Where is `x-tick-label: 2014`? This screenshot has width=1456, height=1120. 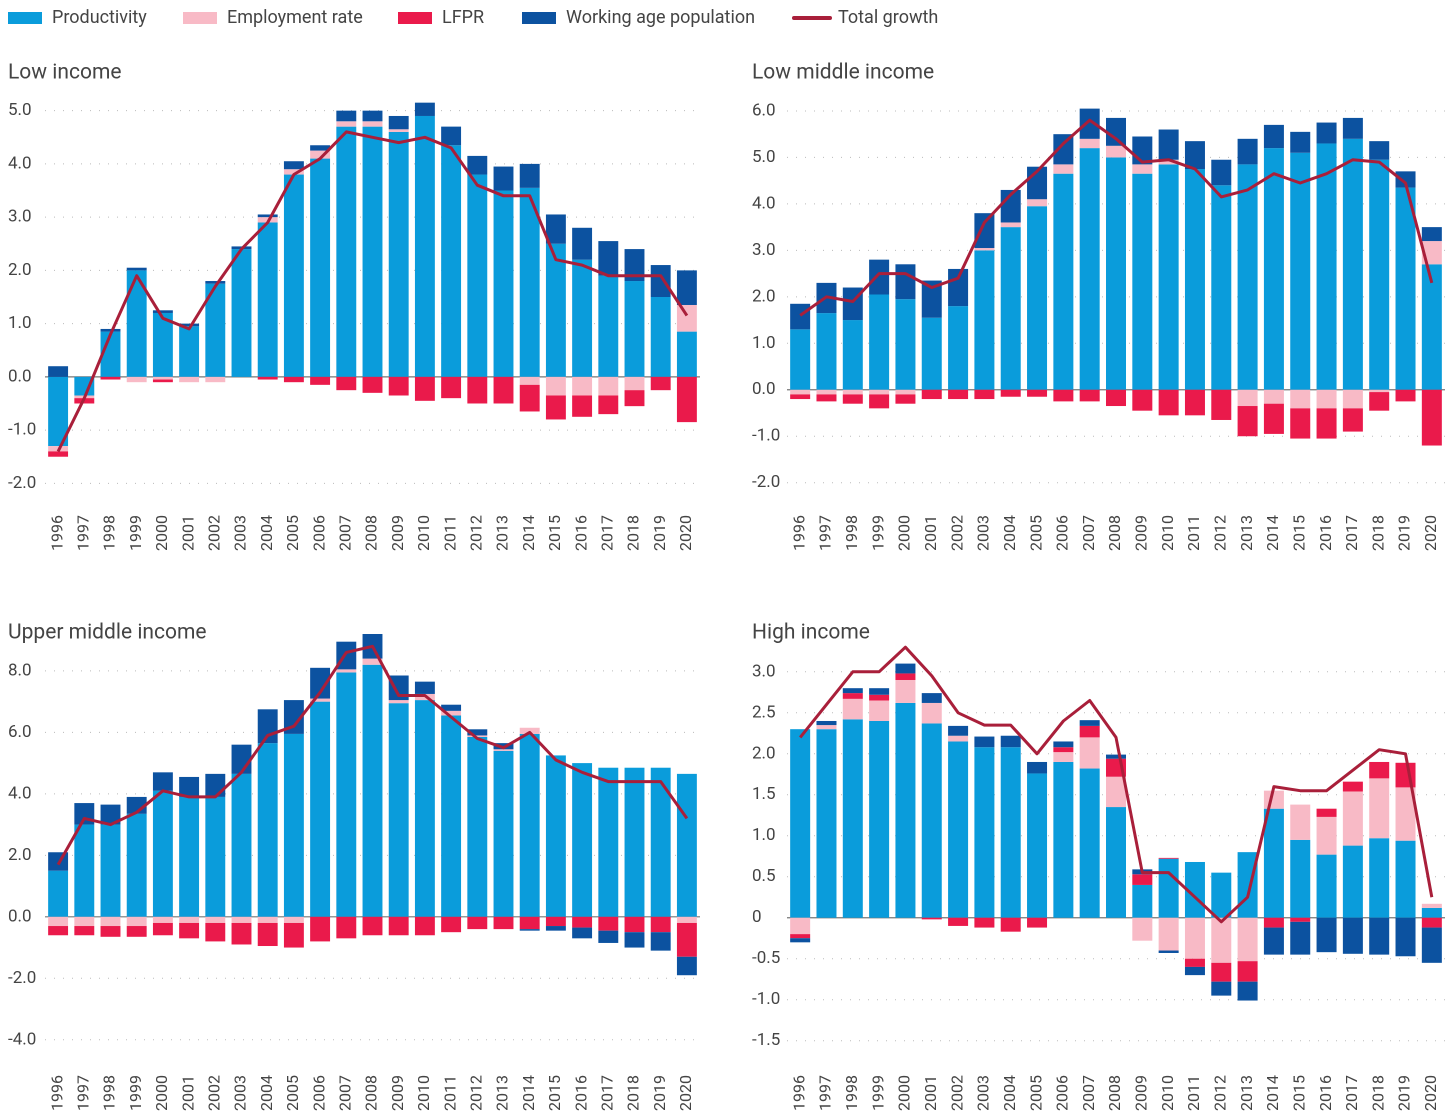
x-tick-label: 2014 is located at coordinates (1272, 533).